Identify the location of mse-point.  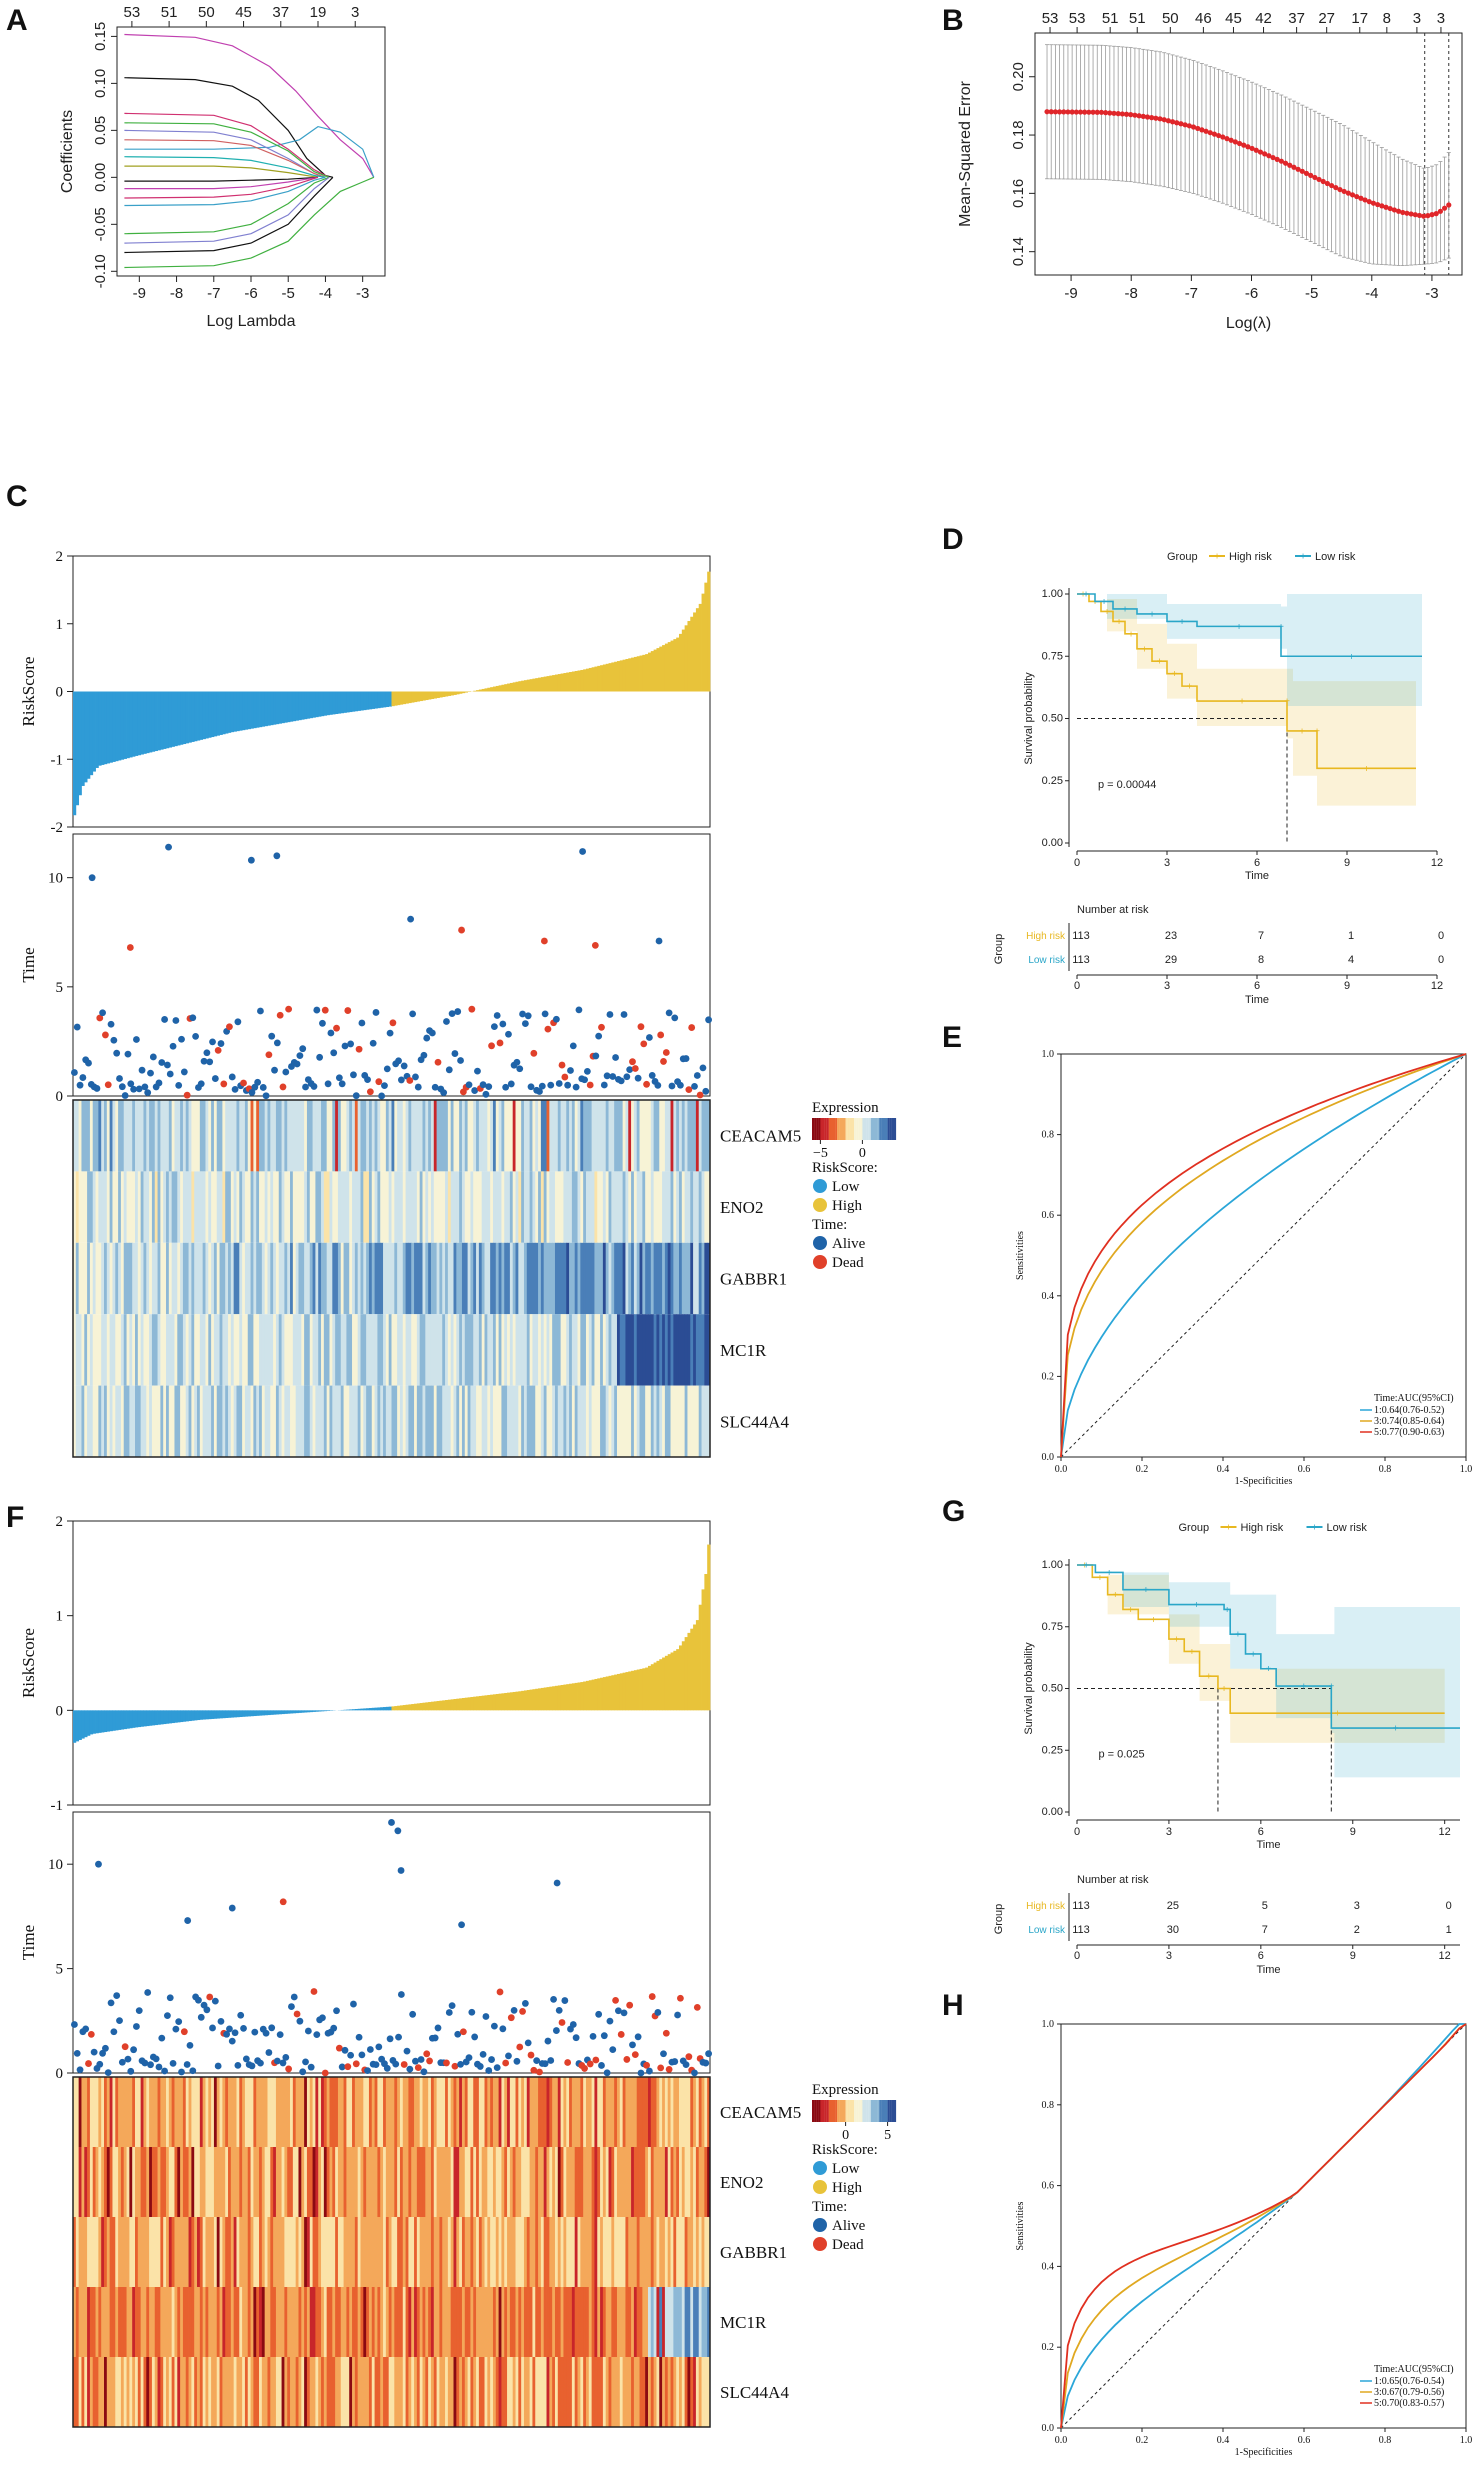
(1126, 114).